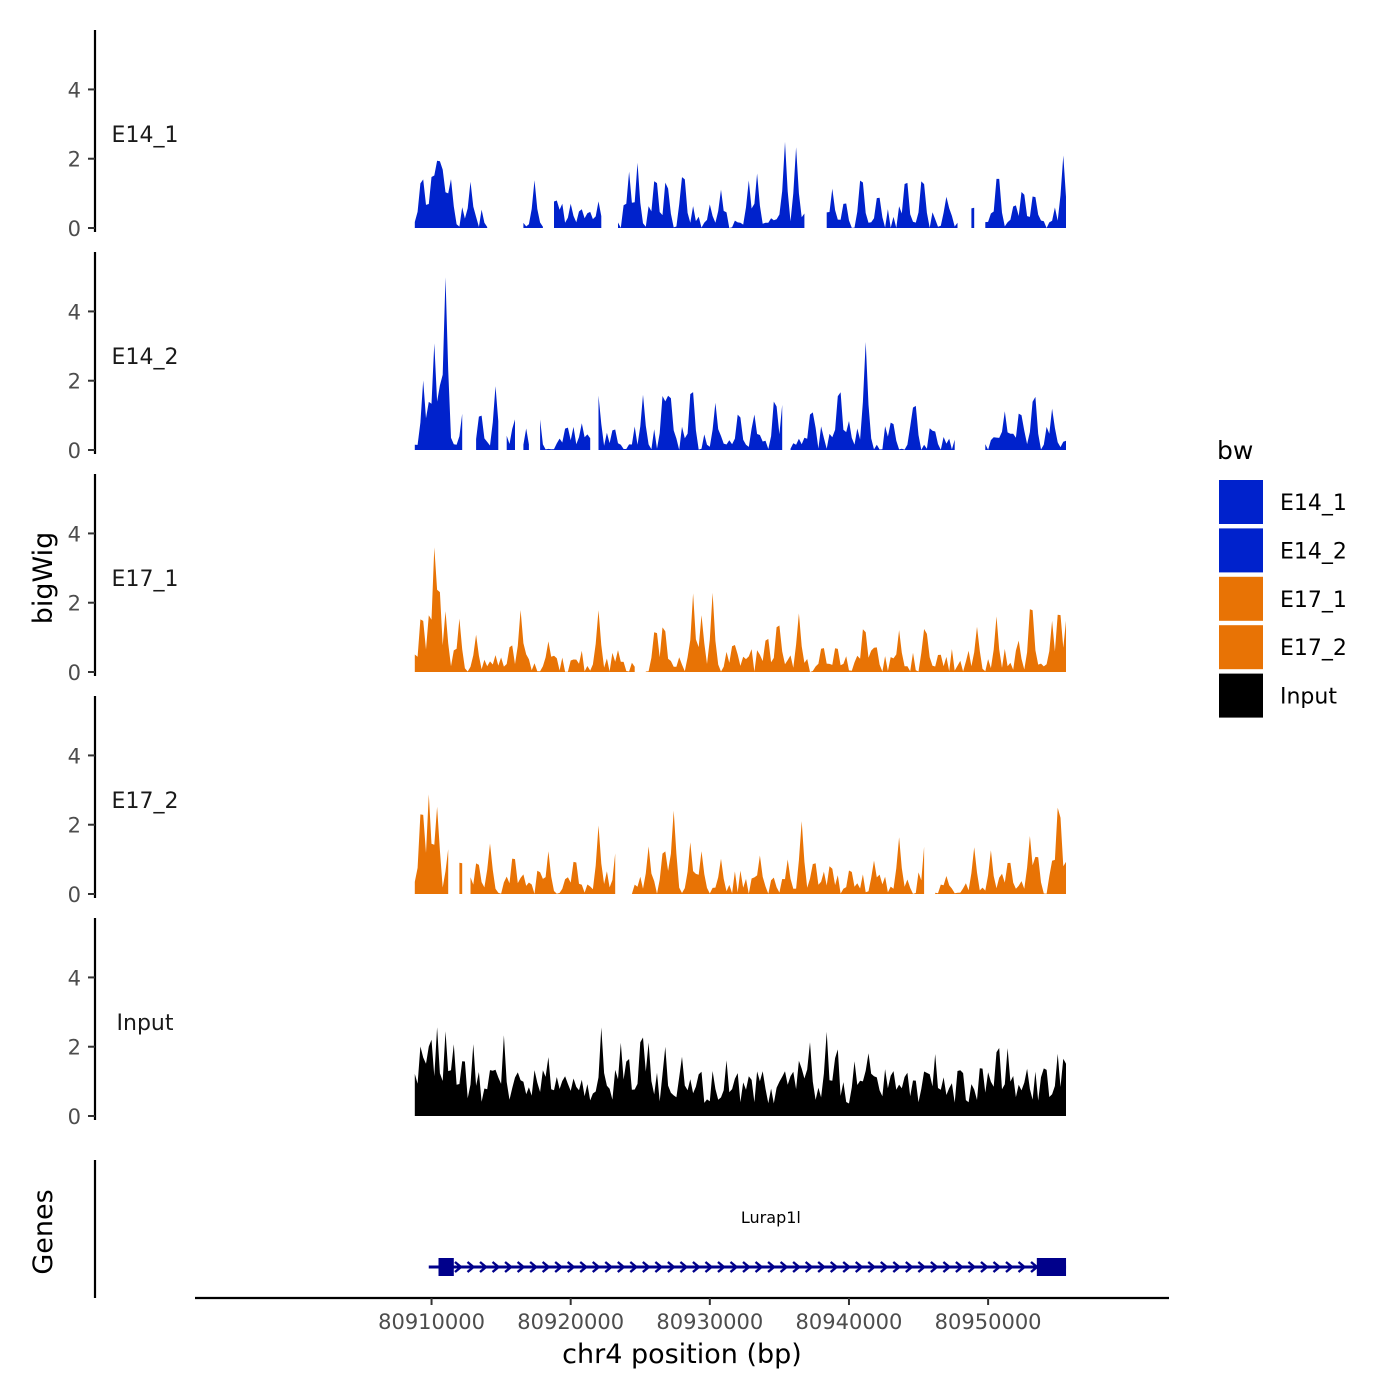 The height and width of the screenshot is (1400, 1400). What do you see at coordinates (1235, 450) in the screenshot?
I see `legend-title: bw` at bounding box center [1235, 450].